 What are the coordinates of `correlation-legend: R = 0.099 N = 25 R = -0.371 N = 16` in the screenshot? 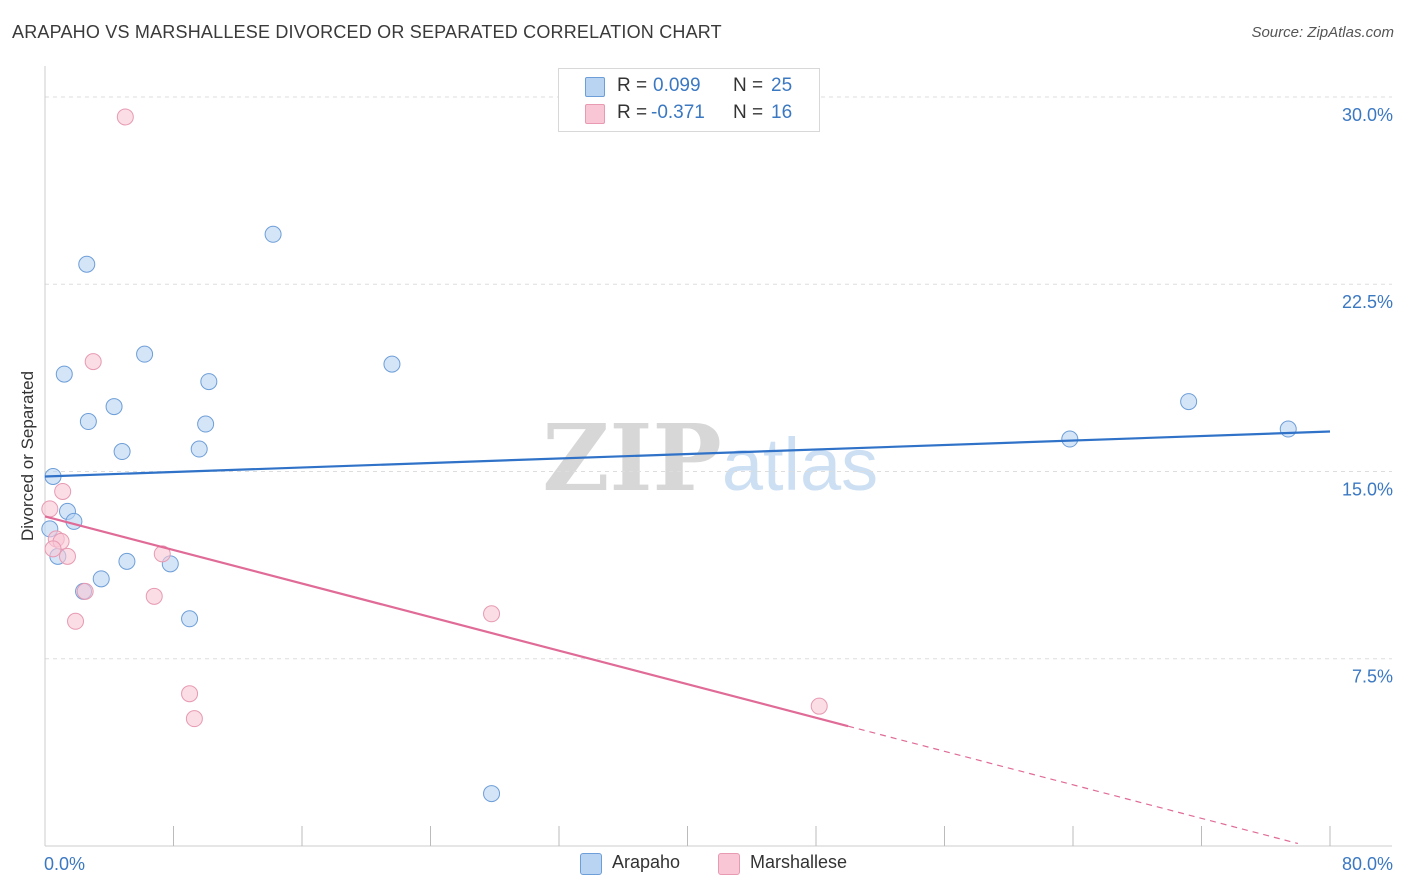 It's located at (689, 100).